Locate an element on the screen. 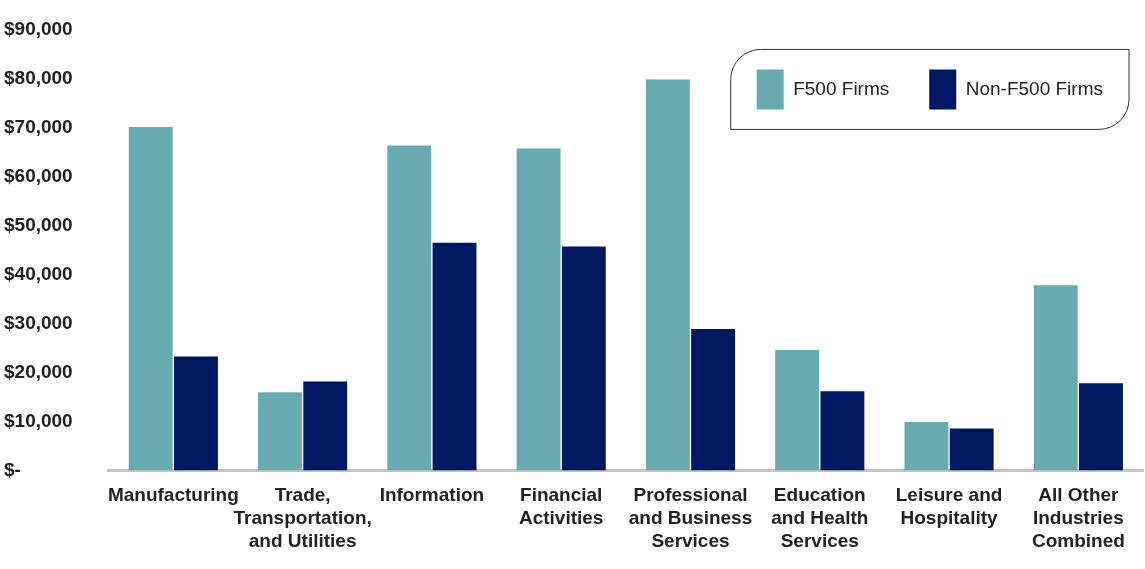 This screenshot has width=1145, height=569. y-tick-label: $20,000 is located at coordinates (38, 371).